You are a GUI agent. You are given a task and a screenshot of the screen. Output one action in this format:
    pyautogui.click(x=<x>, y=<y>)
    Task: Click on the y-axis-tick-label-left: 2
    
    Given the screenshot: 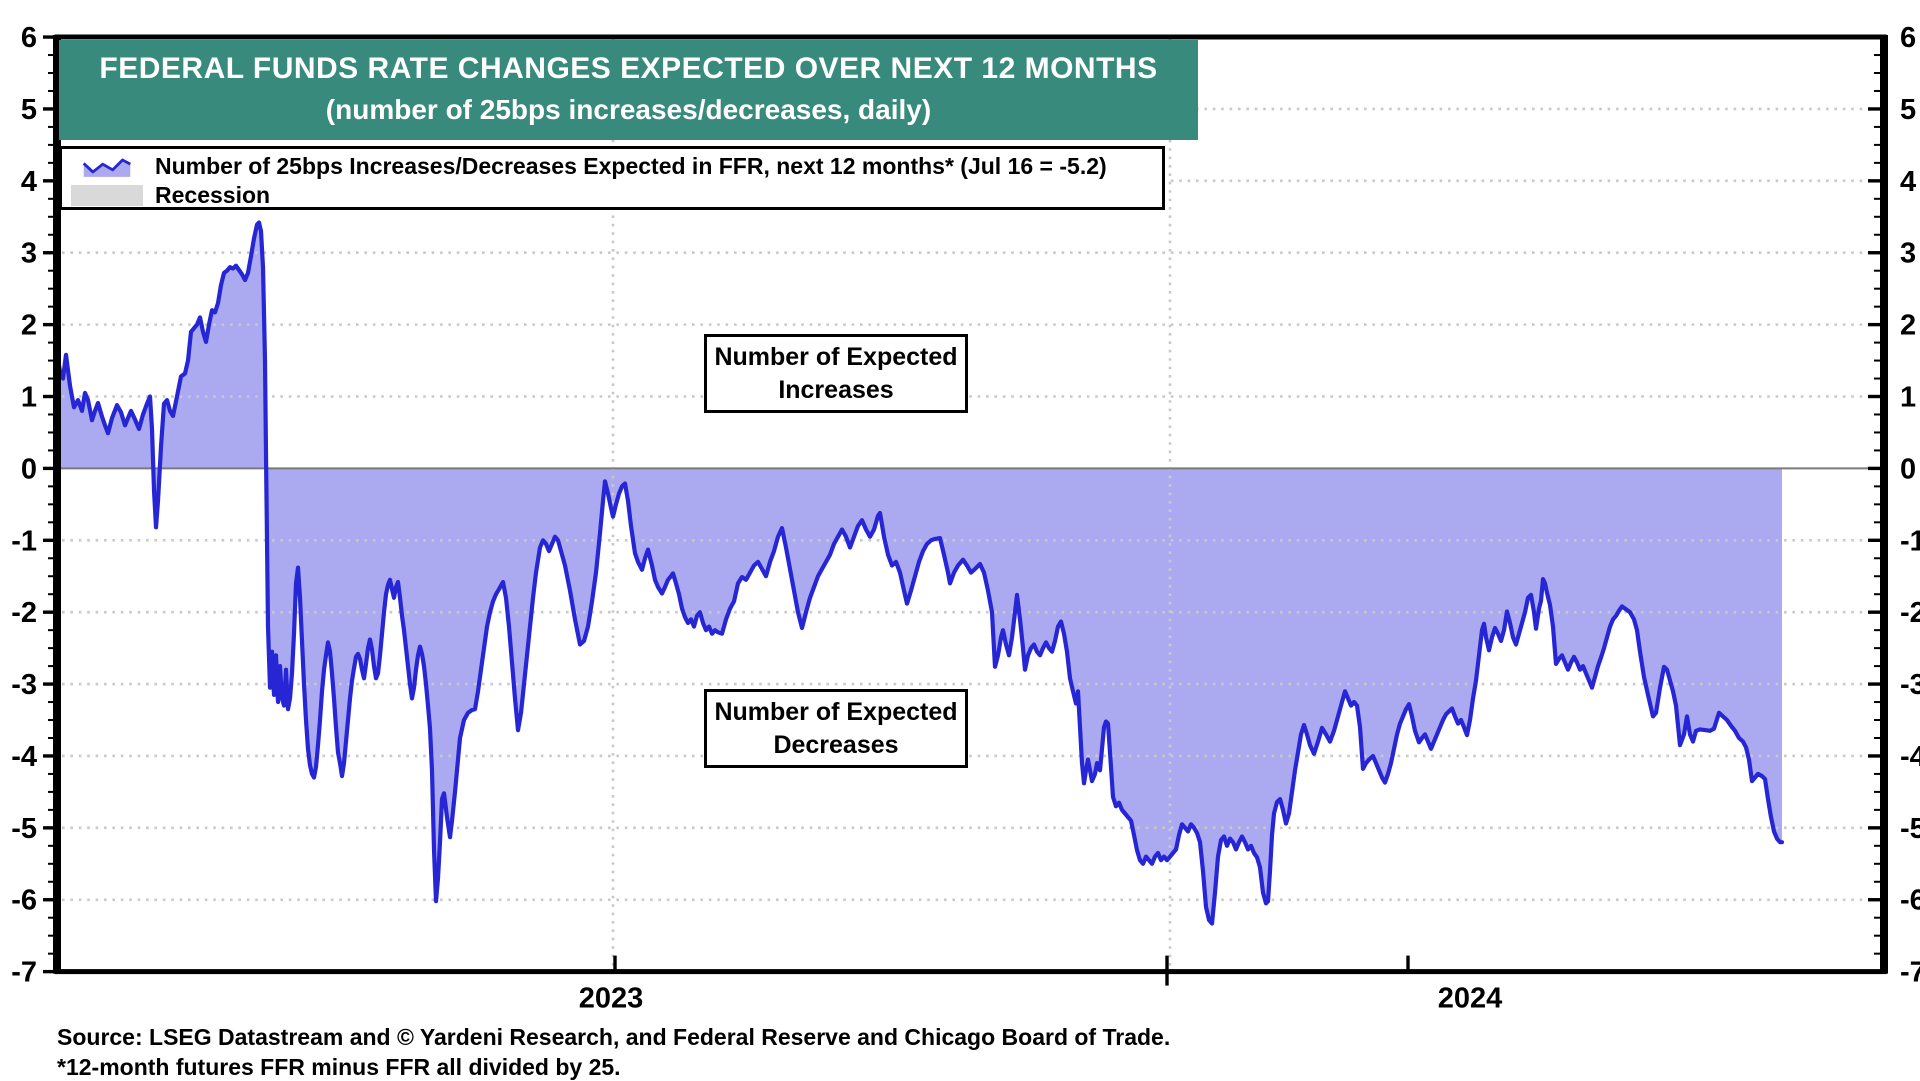 What is the action you would take?
    pyautogui.click(x=29, y=326)
    